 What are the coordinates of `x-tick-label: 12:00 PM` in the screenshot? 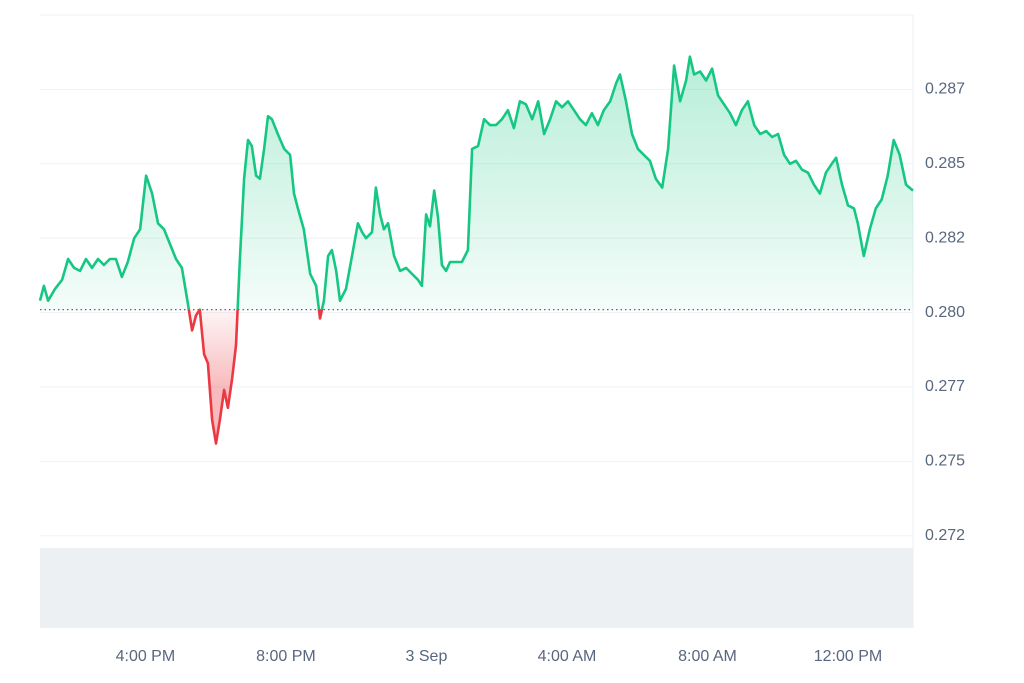 It's located at (848, 656).